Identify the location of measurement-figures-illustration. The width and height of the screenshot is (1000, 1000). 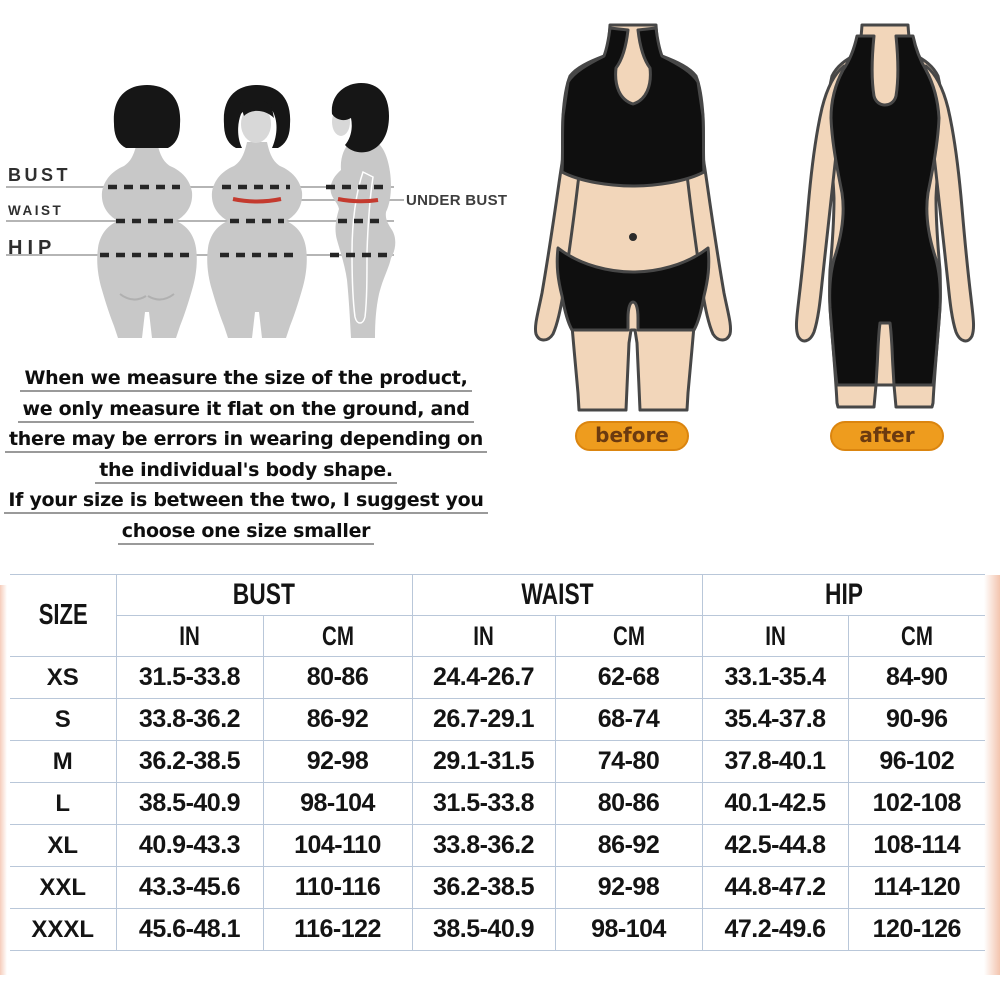
(205, 210).